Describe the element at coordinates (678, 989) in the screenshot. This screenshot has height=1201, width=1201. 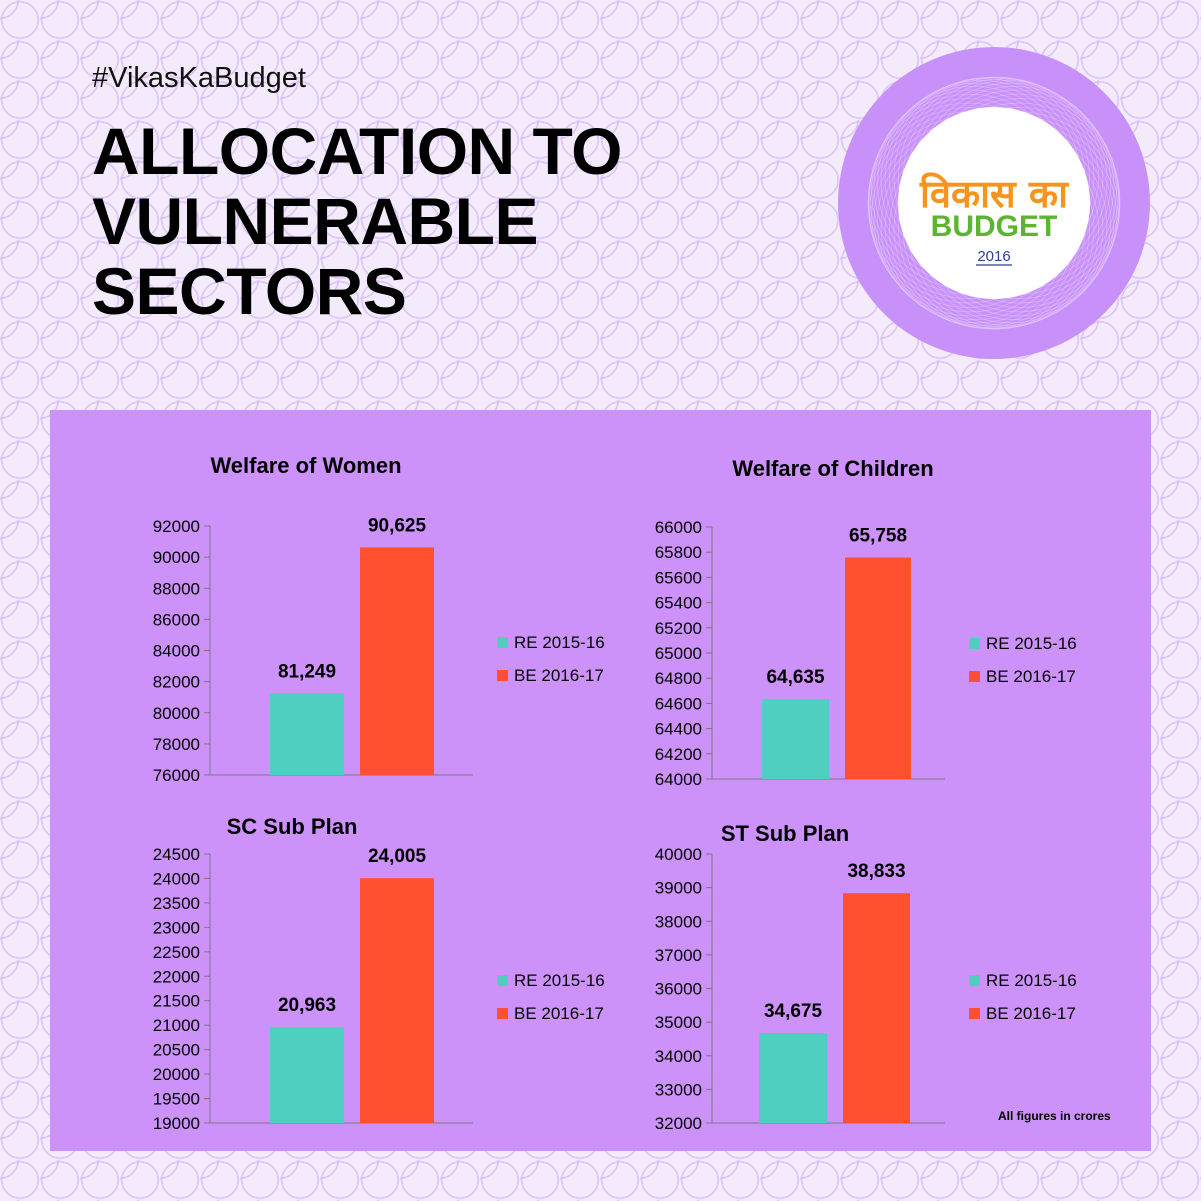
I see `y-tick-label: 36000` at that location.